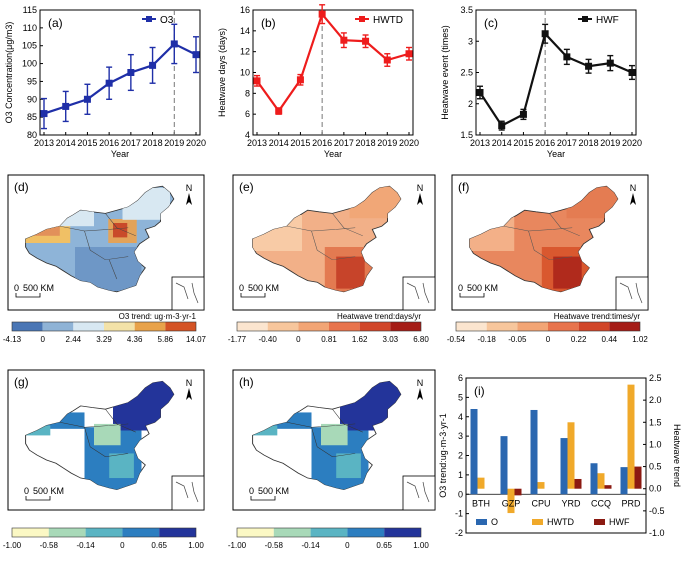  Describe the element at coordinates (466, 73) in the screenshot. I see `y-tick-label: 2.5` at that location.